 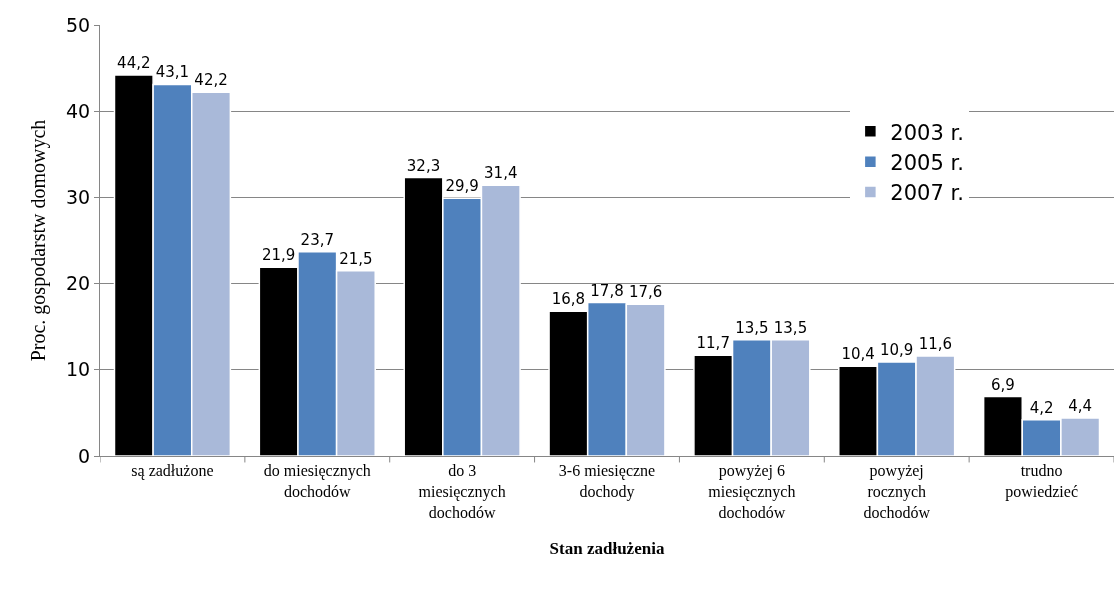 What do you see at coordinates (462, 491) in the screenshot?
I see `x-tick-label: do 3 miesięcznych dochodów` at bounding box center [462, 491].